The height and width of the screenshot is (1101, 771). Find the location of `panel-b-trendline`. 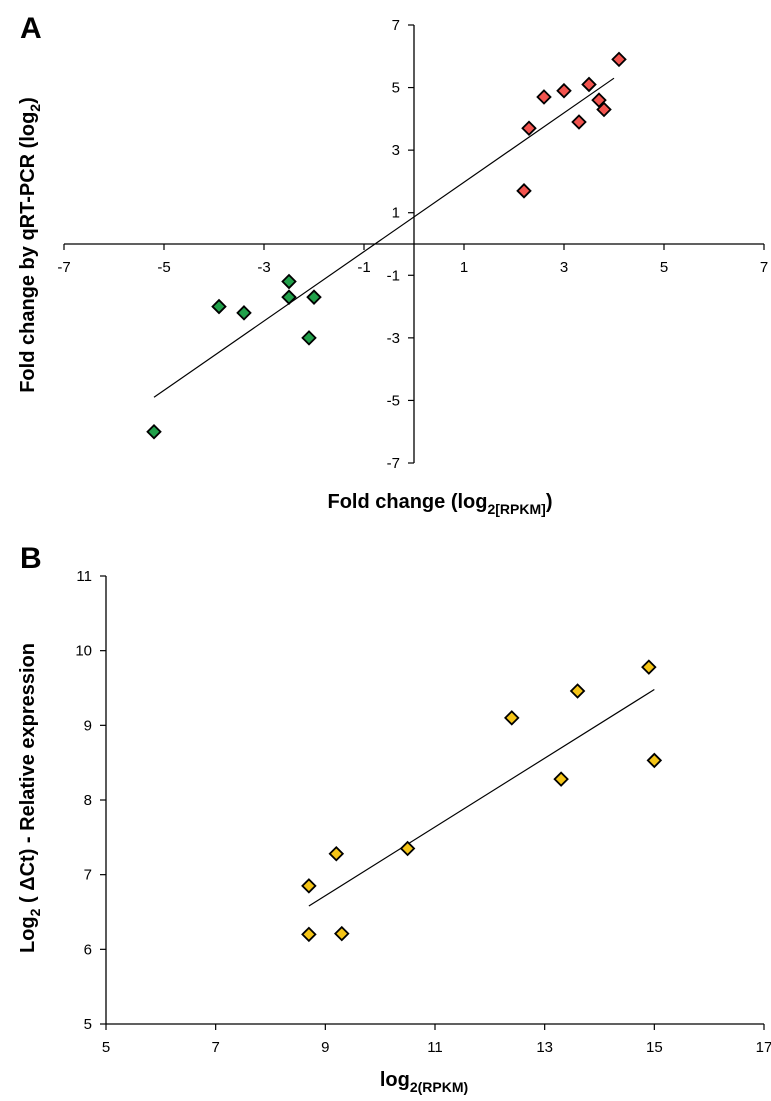

panel-b-trendline is located at coordinates (481, 797).